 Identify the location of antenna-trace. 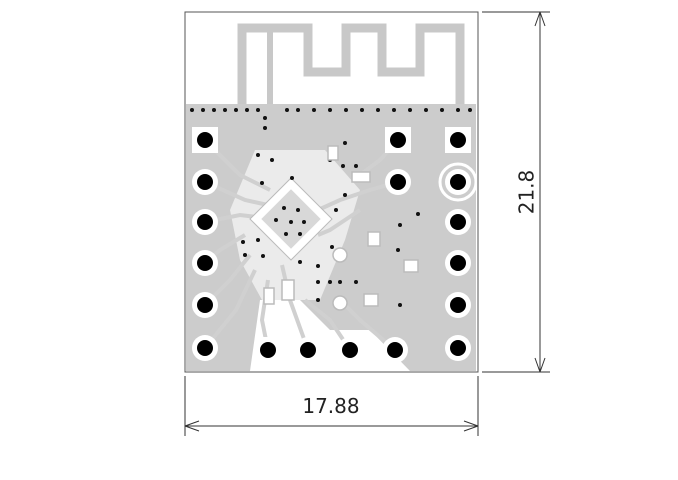
(351, 63).